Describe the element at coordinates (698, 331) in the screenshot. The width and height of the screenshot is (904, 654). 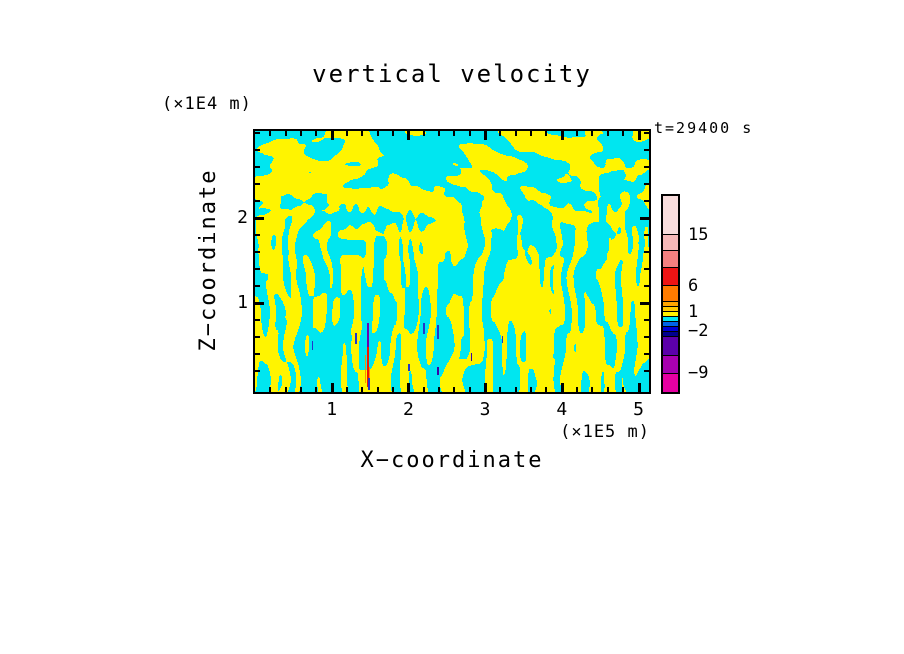
I see `colorbar-tick-label: −2` at that location.